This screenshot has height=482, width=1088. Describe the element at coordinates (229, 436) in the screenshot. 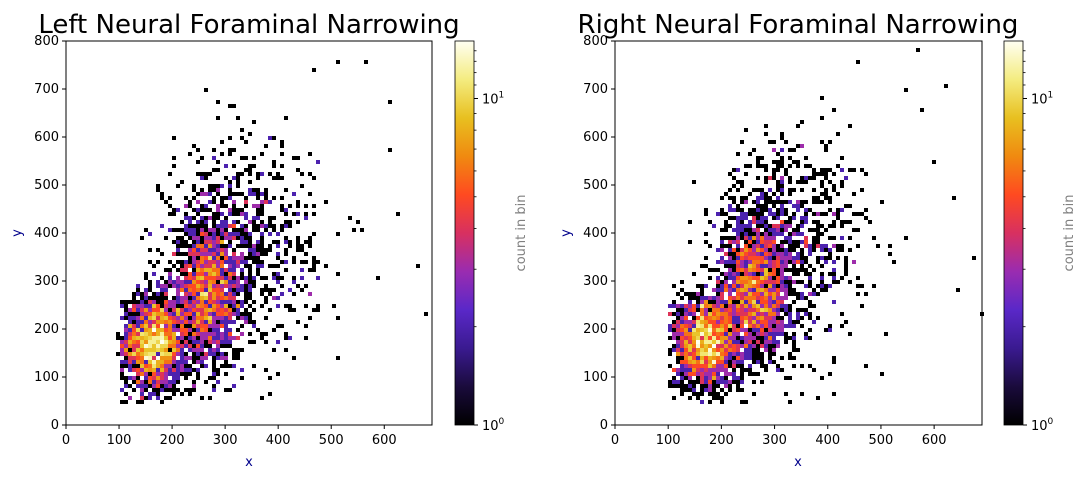

I see `x-axis-ticks: 0 100 200 300 400 500 600` at that location.